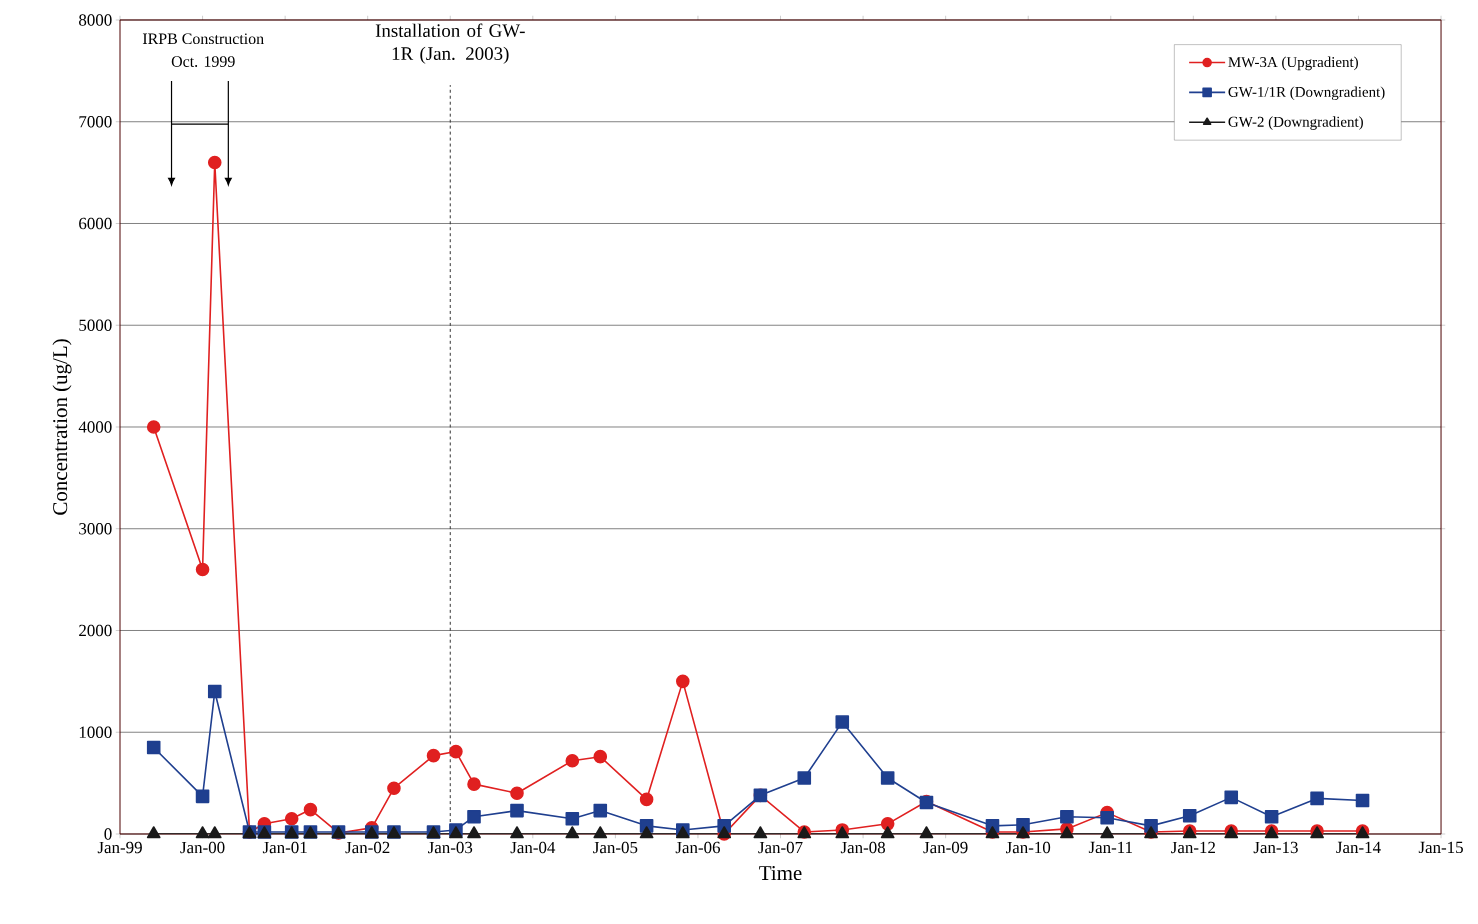  I want to click on x-tick-label: Jan-15, so click(1440, 847).